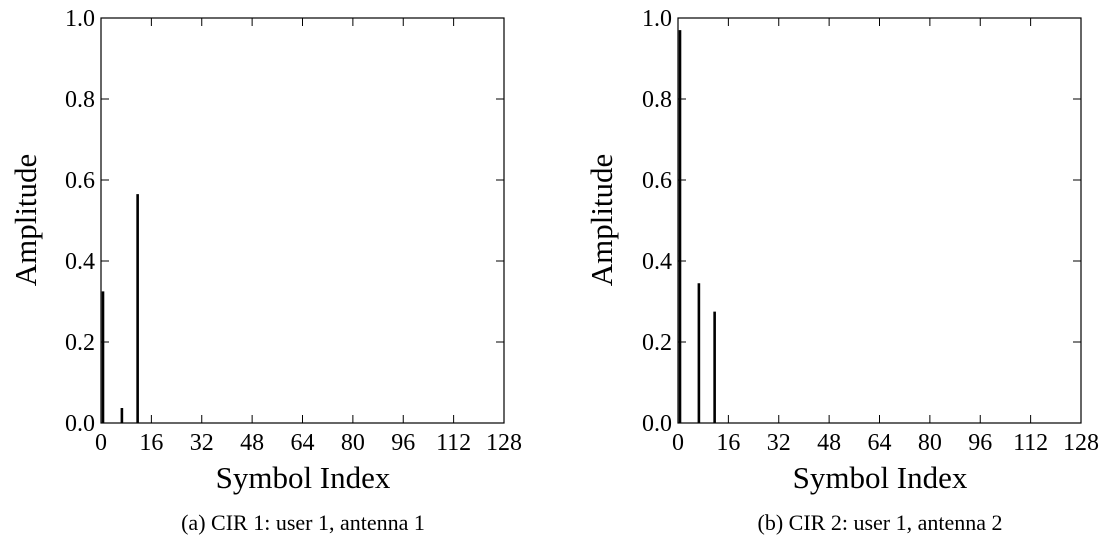  Describe the element at coordinates (303, 522) in the screenshot. I see `panel-caption: (a) CIR 1: user 1, antenna 1` at that location.